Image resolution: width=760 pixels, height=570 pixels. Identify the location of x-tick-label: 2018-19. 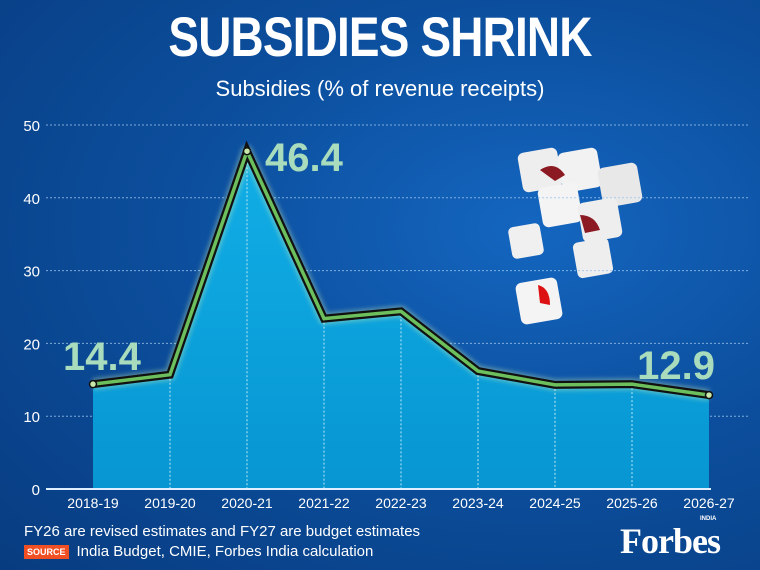
(93, 503).